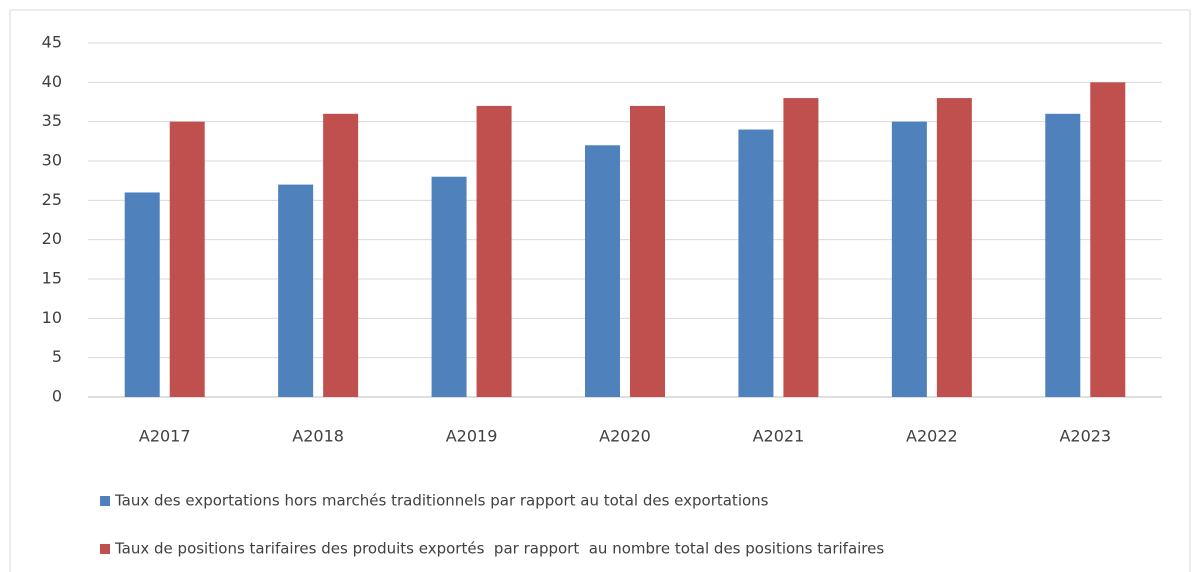 Image resolution: width=1192 pixels, height=572 pixels. I want to click on x-tick-label: A2020, so click(625, 436).